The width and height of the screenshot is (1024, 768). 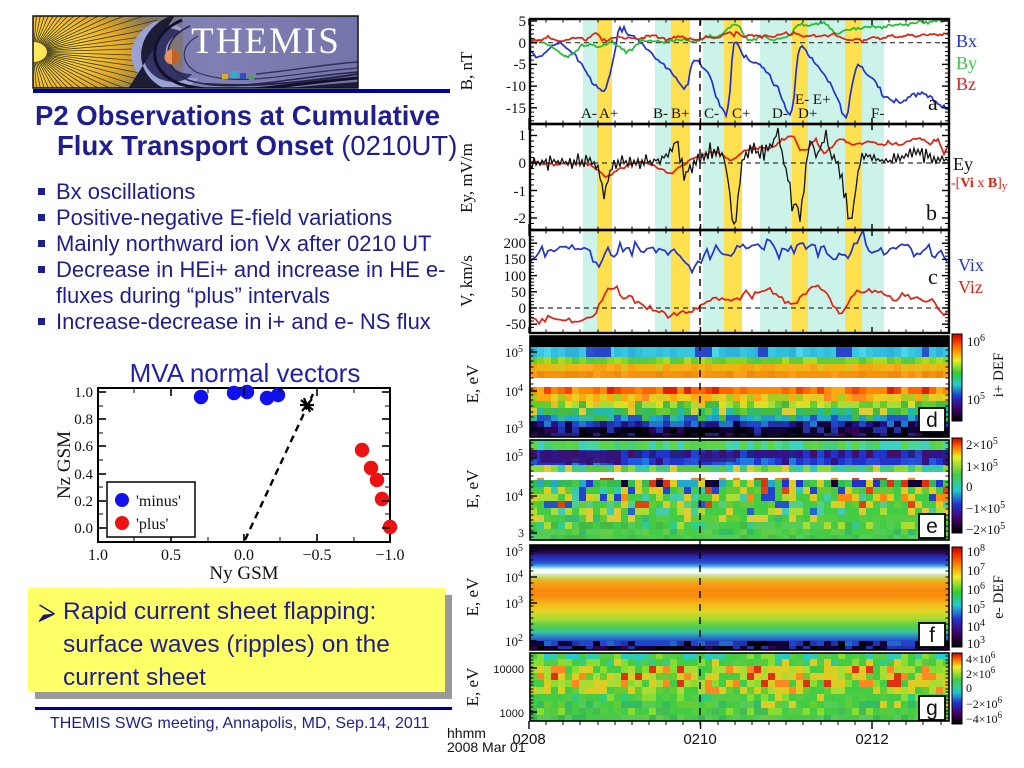 I want to click on svg-text: 2×10⁵, so click(x=982, y=444).